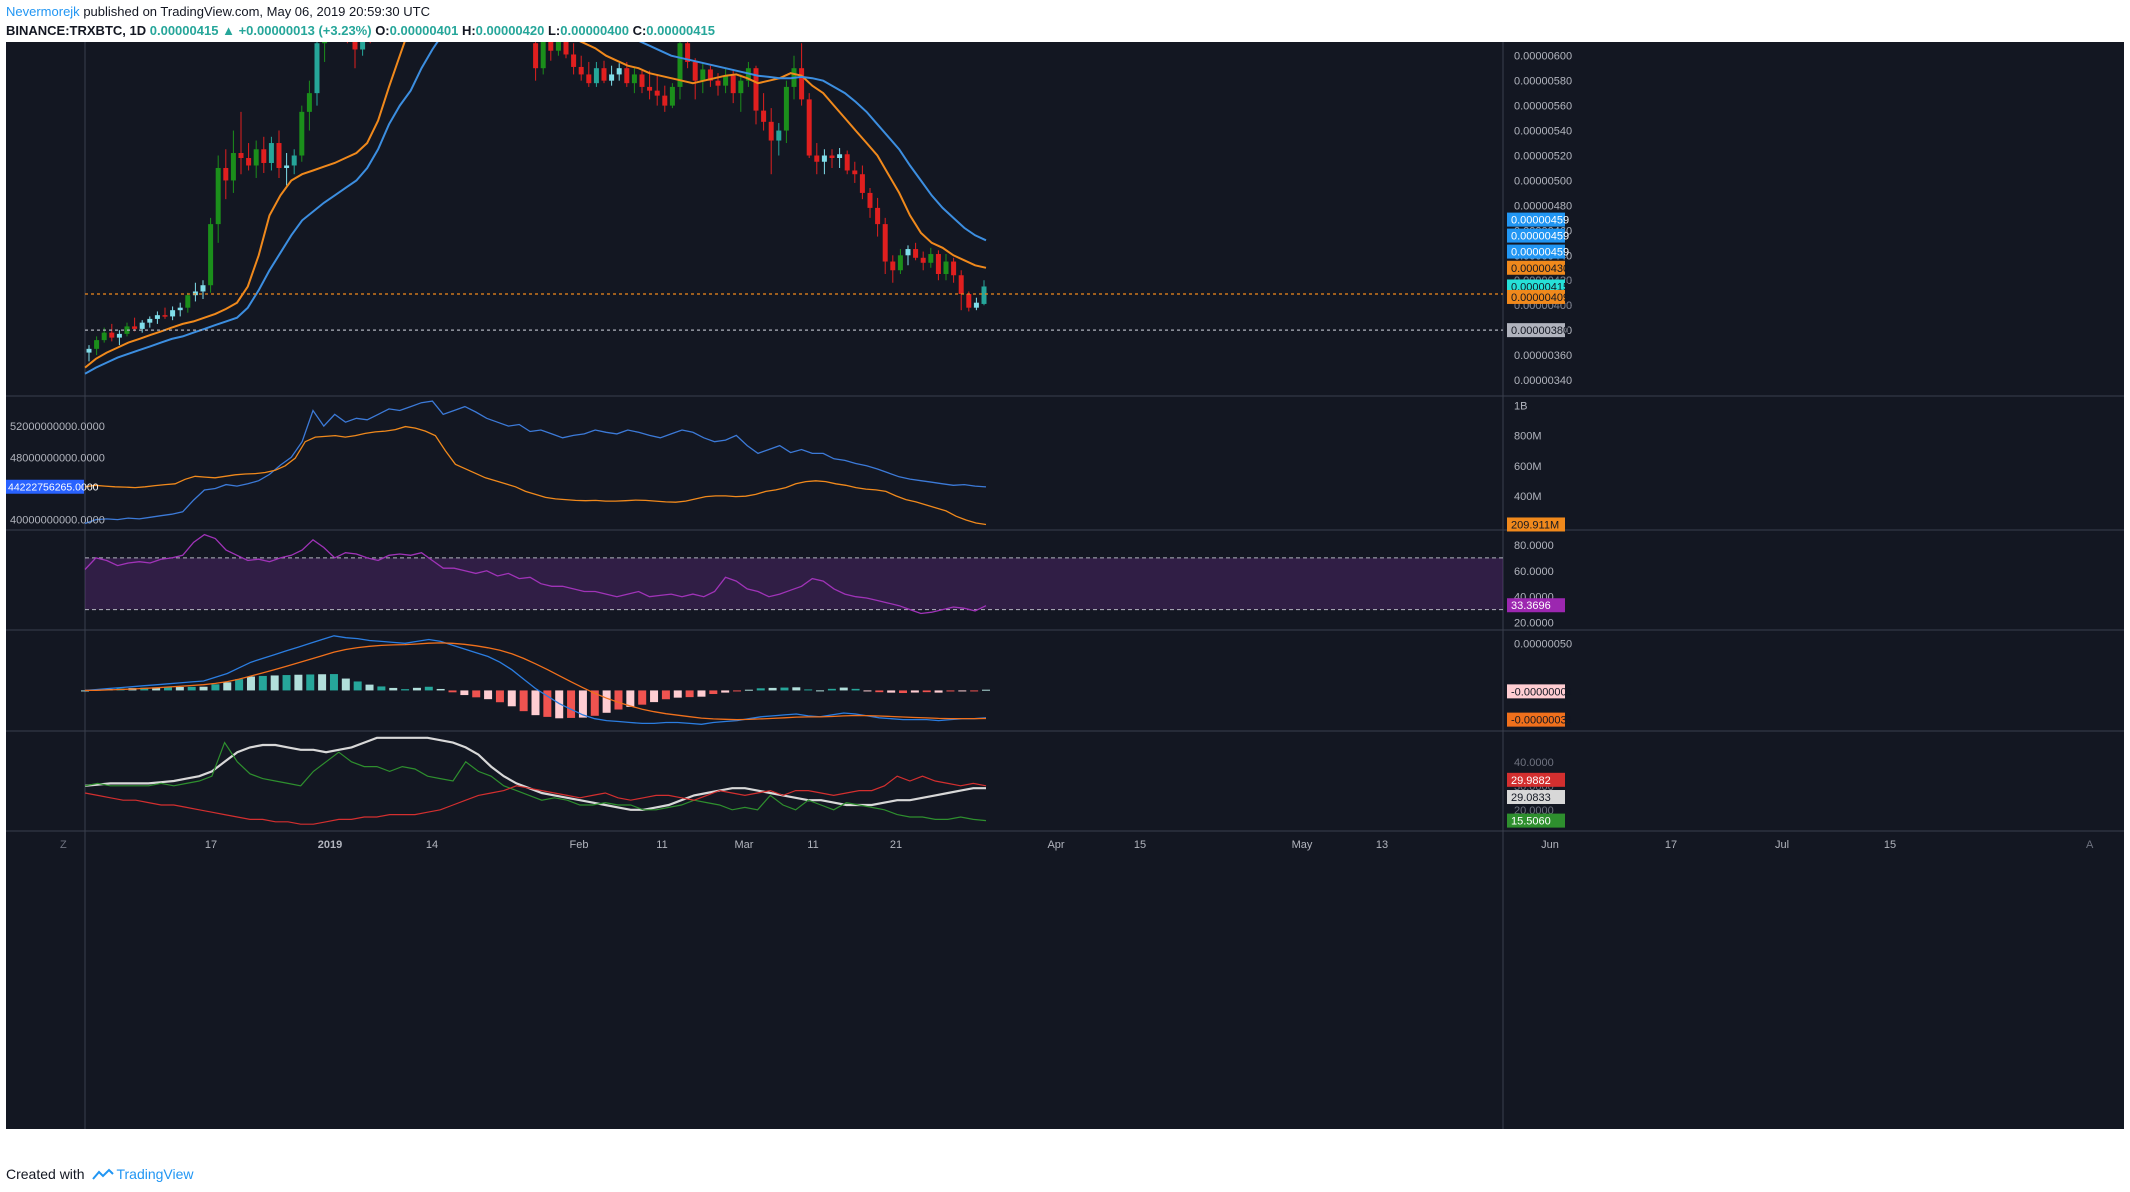  I want to click on obv-tick-label: 52000000000.0000, so click(57, 427).